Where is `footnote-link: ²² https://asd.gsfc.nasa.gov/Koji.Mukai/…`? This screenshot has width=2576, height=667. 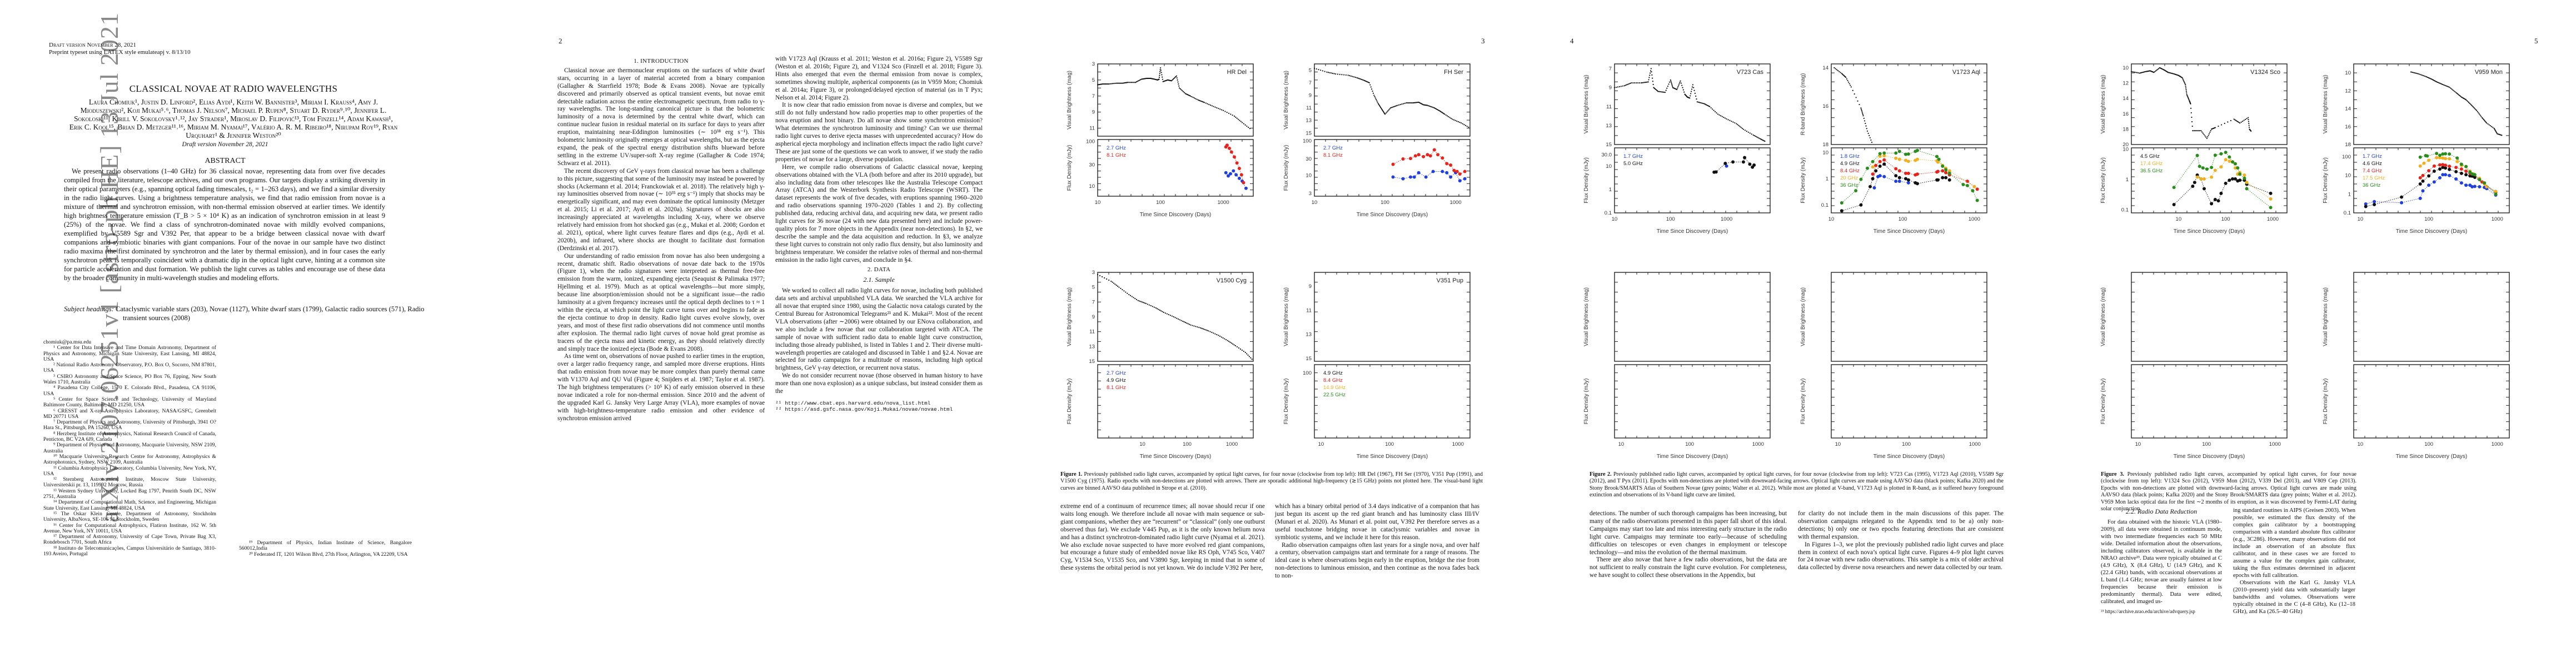
footnote-link: ²² https://asd.gsfc.nasa.gov/Koji.Mukai/… is located at coordinates (864, 409).